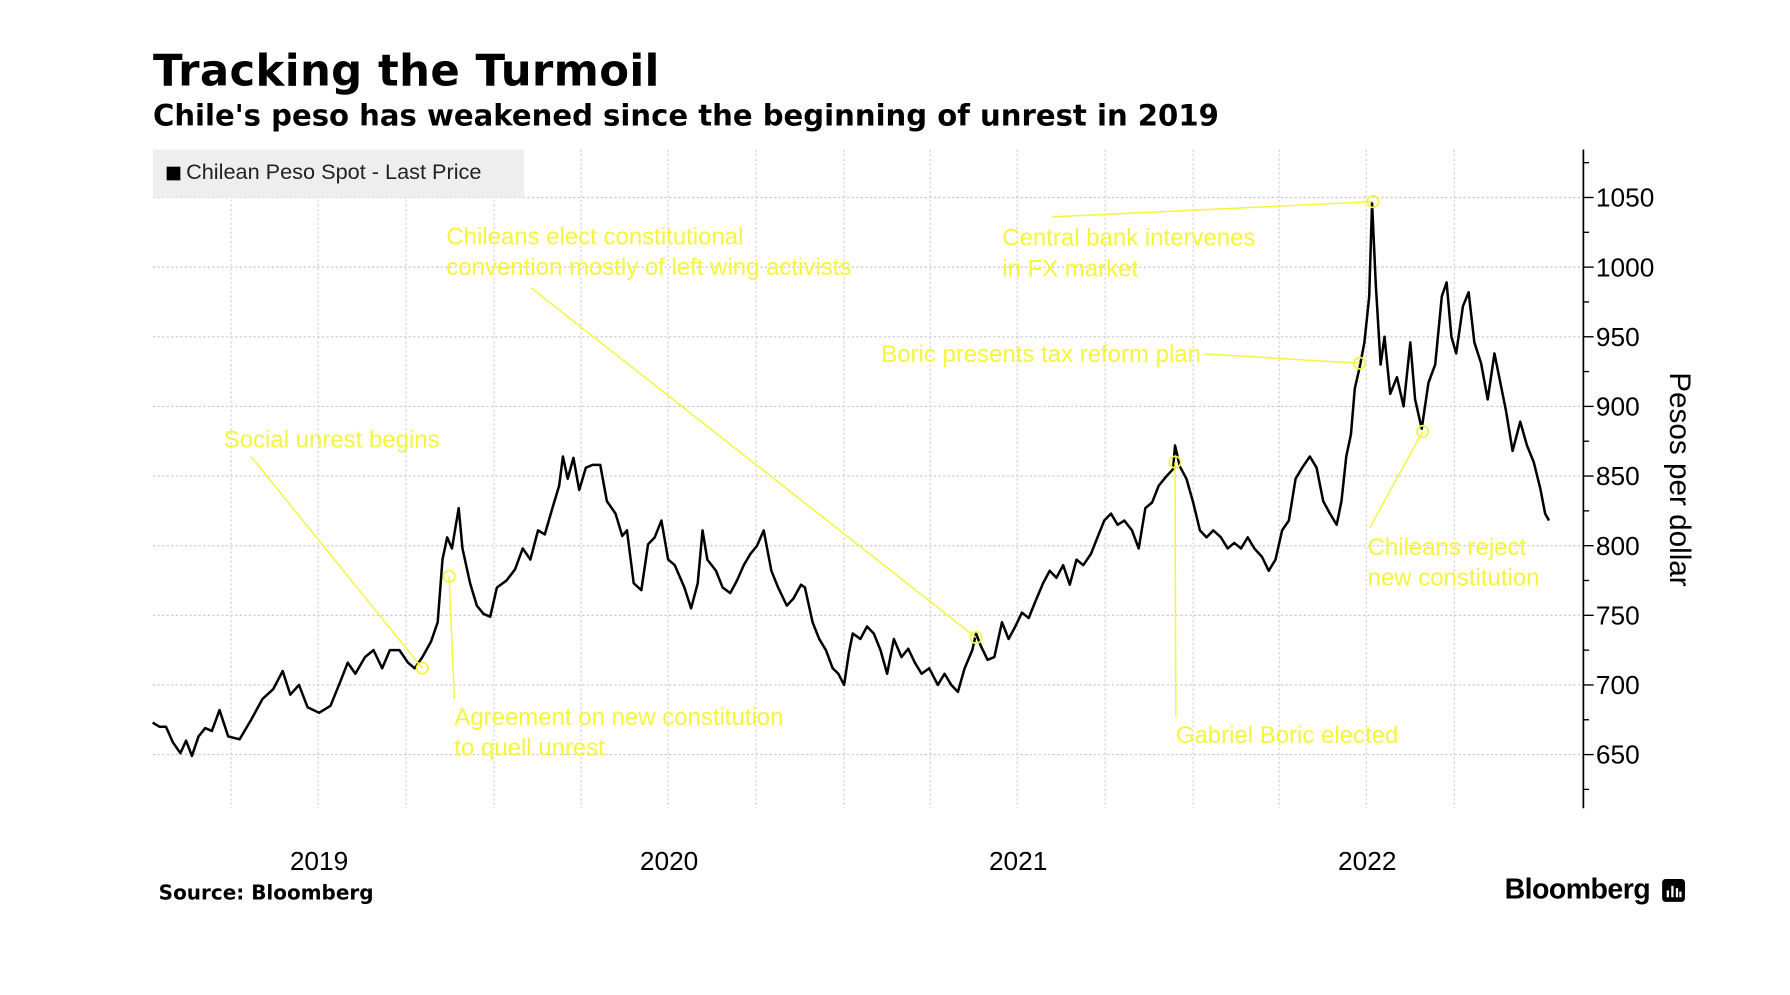 This screenshot has height=995, width=1790. I want to click on legend-swatch, so click(173, 173).